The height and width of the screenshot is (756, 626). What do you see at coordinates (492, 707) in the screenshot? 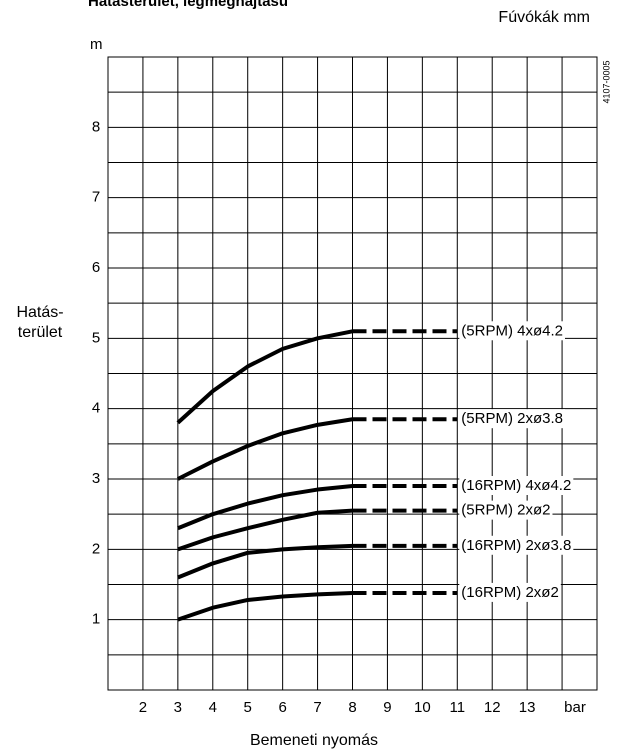
I see `x-tick-label: 12` at bounding box center [492, 707].